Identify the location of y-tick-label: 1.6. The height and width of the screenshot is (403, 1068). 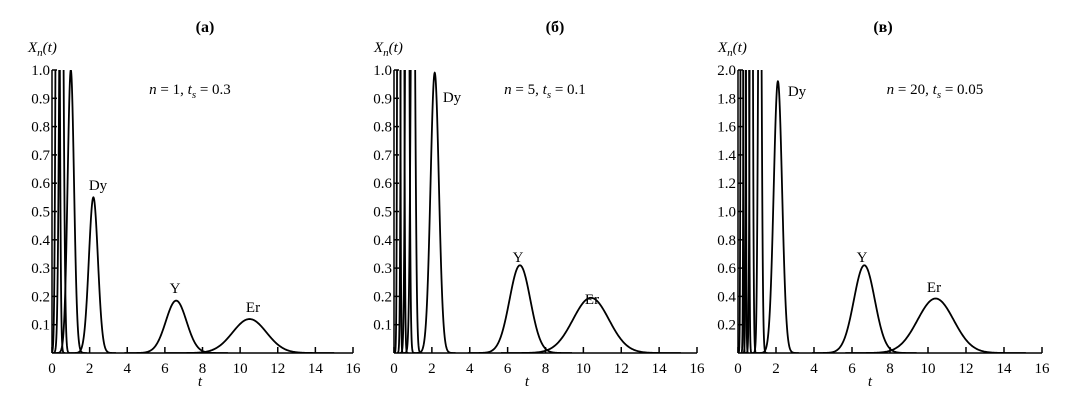
(726, 128).